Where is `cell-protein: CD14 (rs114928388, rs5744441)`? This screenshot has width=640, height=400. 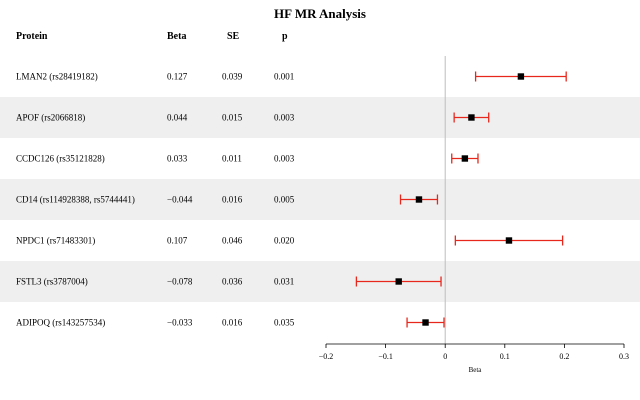 cell-protein: CD14 (rs114928388, rs5744441) is located at coordinates (75, 200).